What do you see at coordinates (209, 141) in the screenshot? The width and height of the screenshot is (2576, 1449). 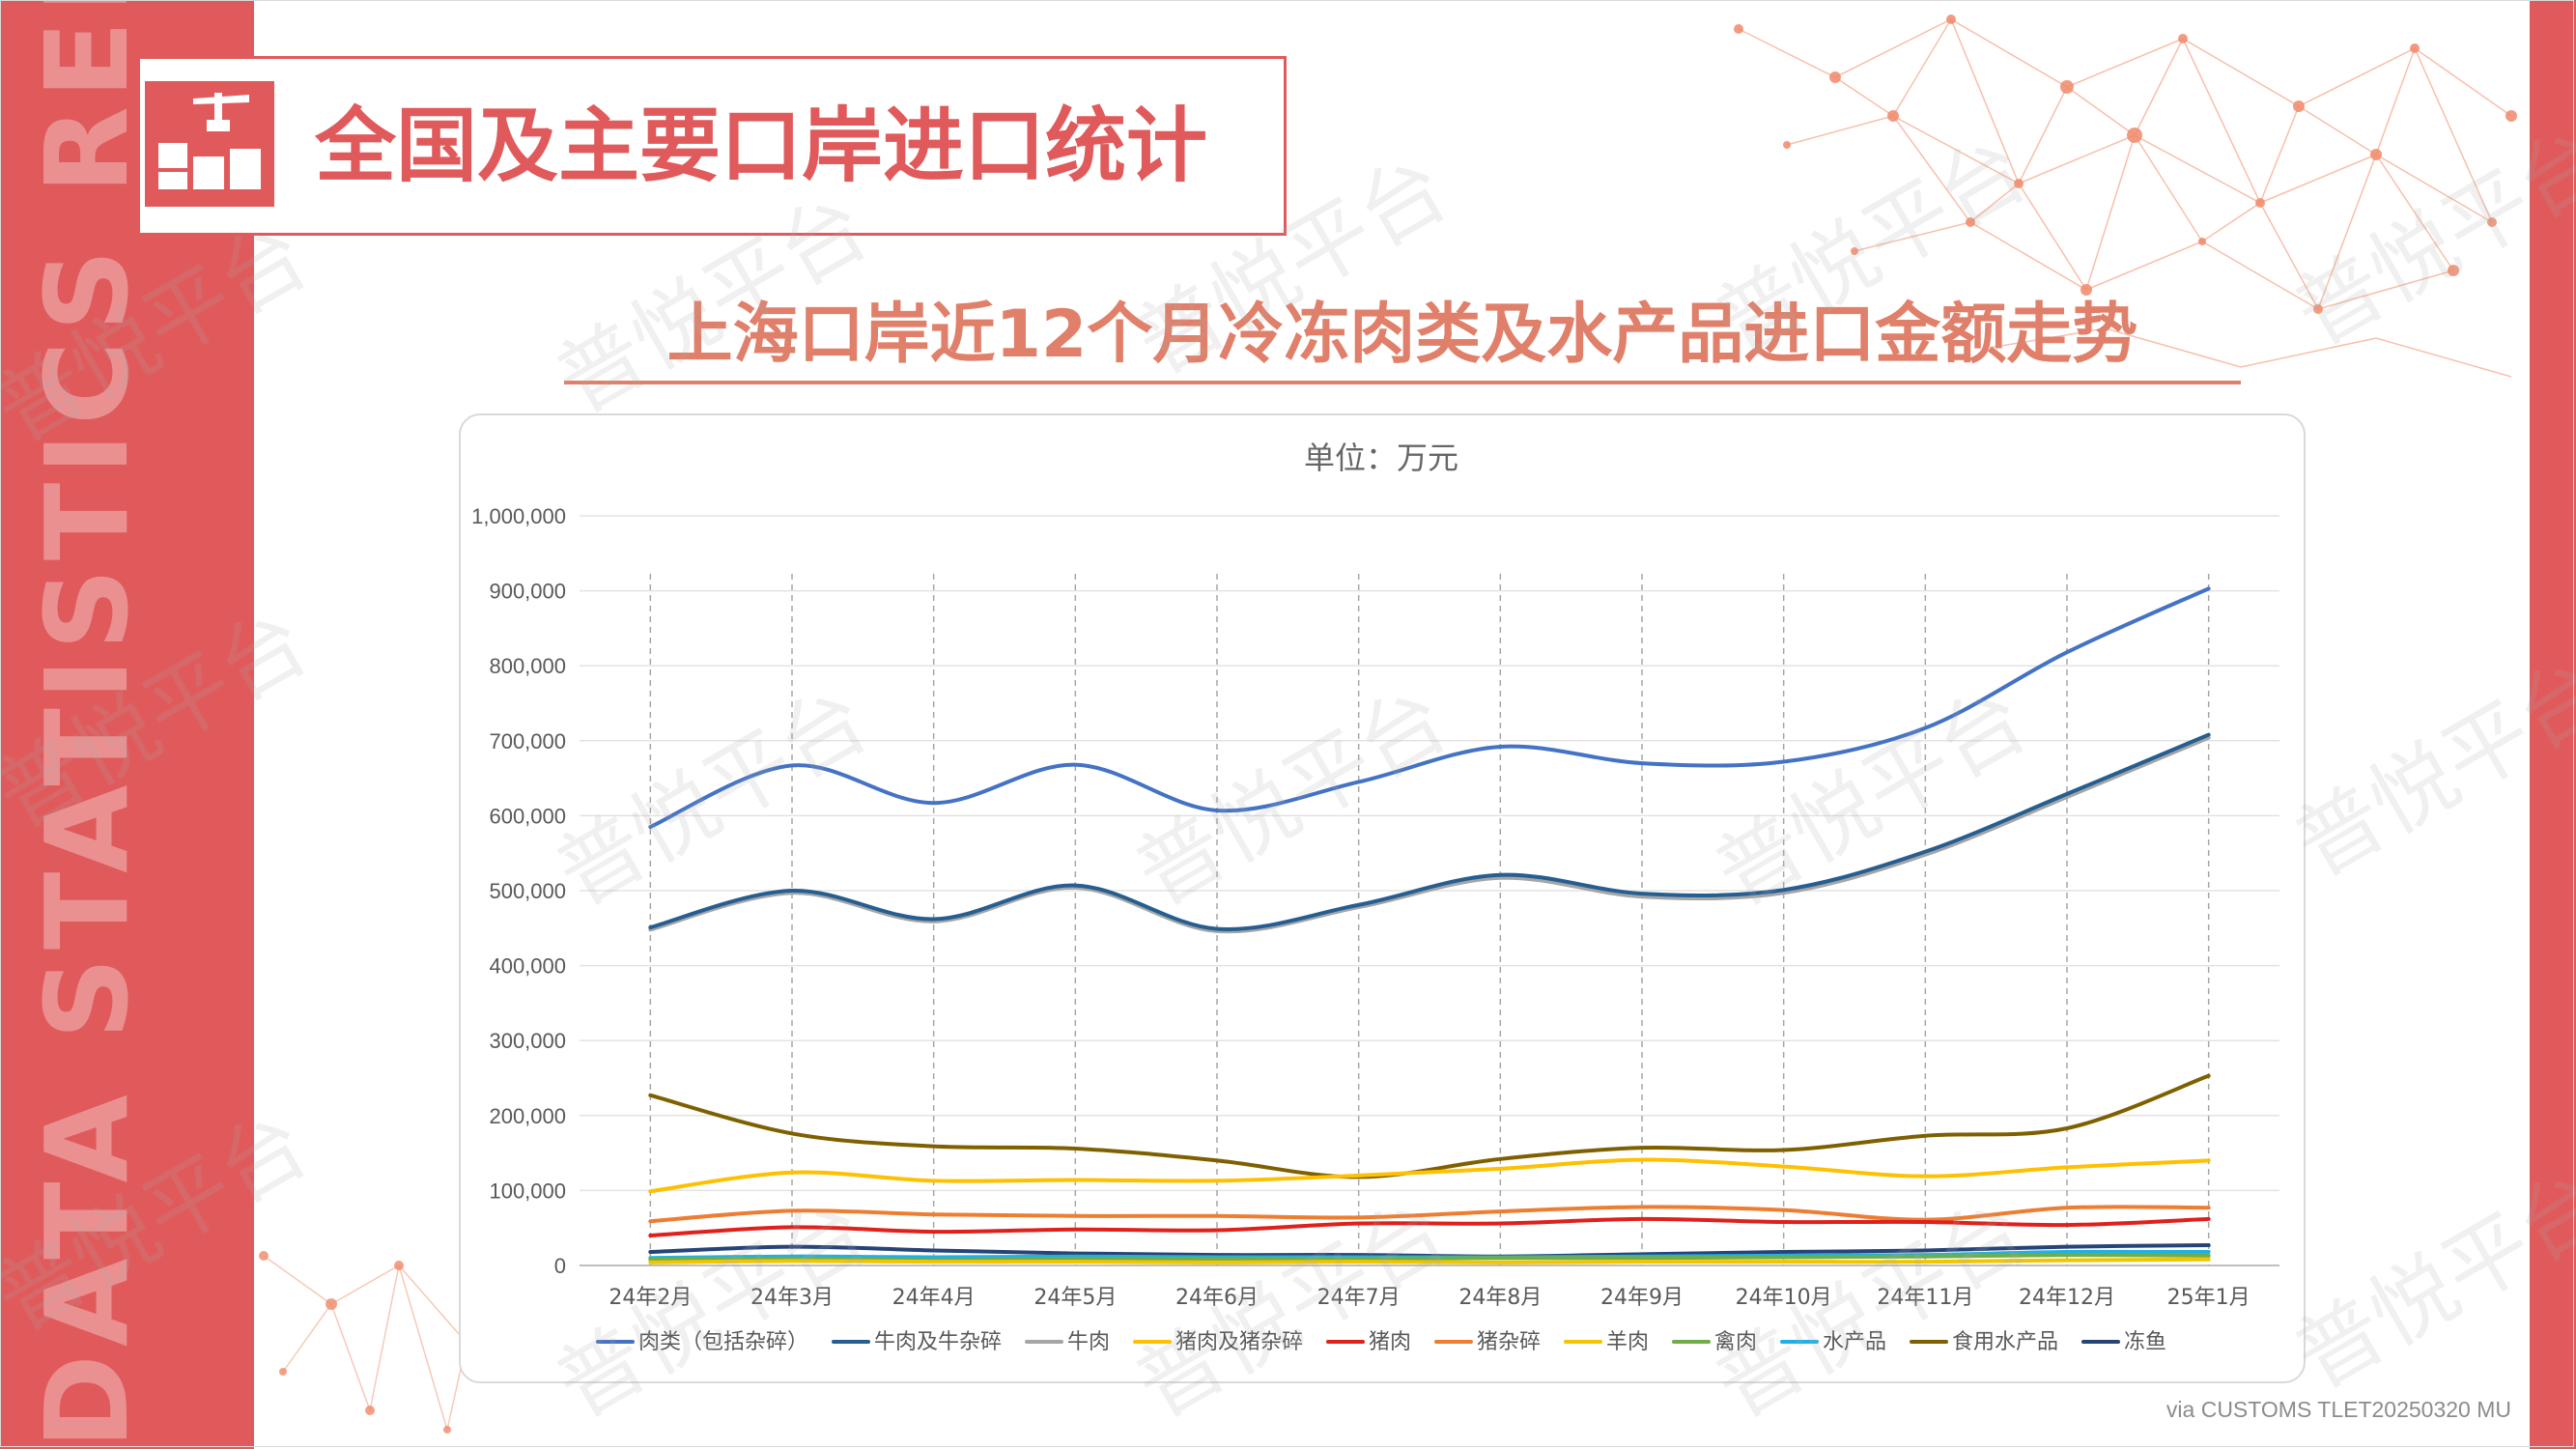 I see `crane-cargo-icon` at bounding box center [209, 141].